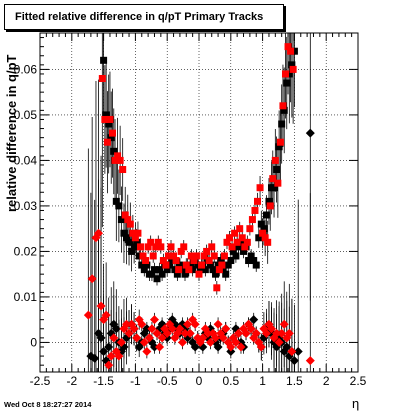 The image size is (400, 414). I want to click on y-tick-label: 0, so click(33, 342).